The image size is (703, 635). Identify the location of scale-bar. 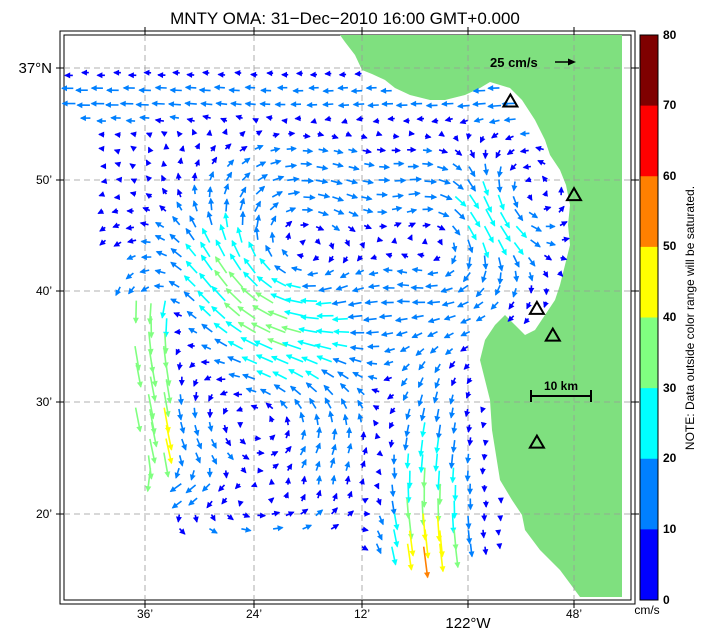
(561, 396).